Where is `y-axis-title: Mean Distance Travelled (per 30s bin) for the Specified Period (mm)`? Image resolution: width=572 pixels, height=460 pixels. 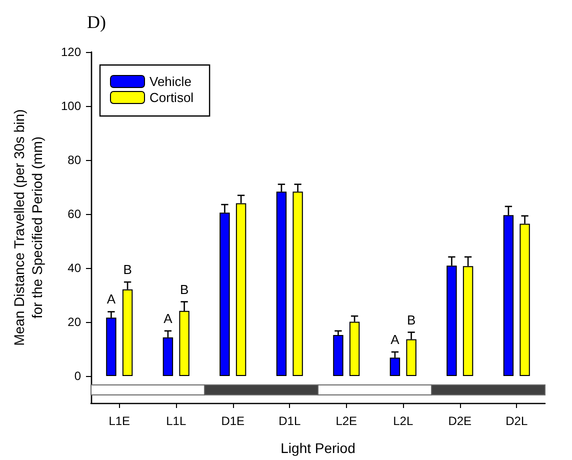 y-axis-title: Mean Distance Travelled (per 30s bin) for the Specified Period (mm) is located at coordinates (28, 227).